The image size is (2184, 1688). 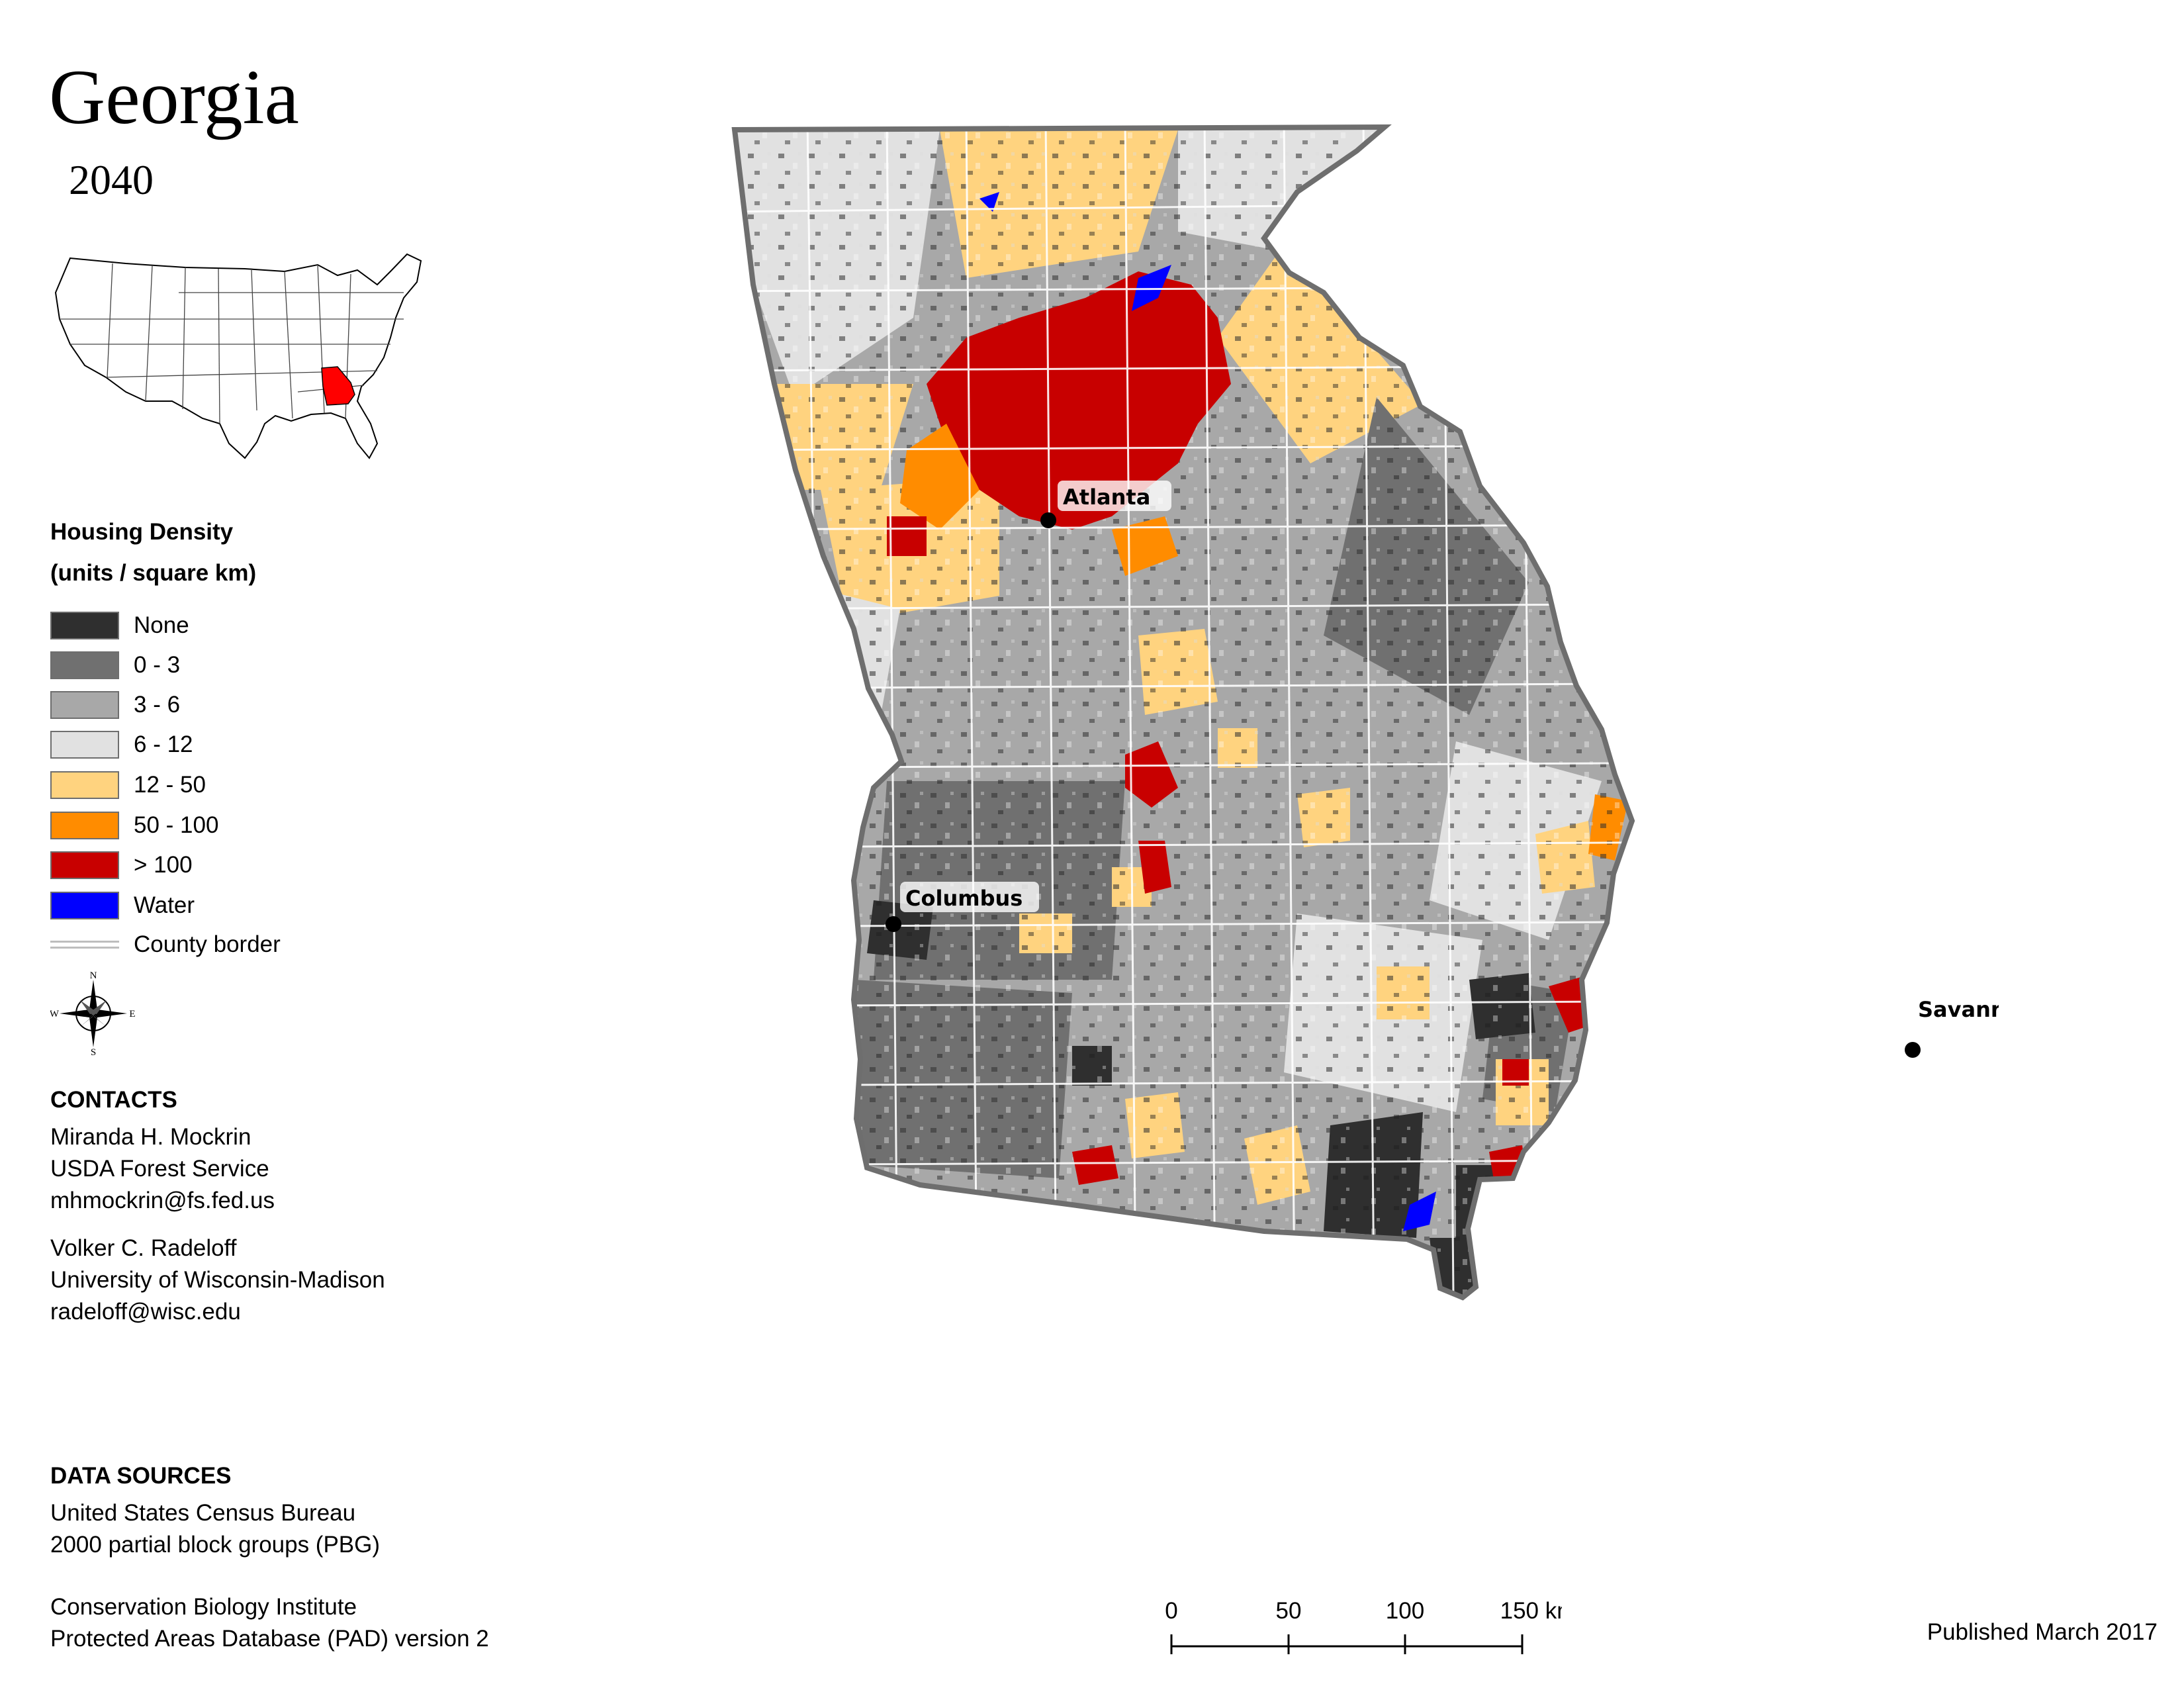 What do you see at coordinates (174, 97) in the screenshot?
I see `map-title: Georgia` at bounding box center [174, 97].